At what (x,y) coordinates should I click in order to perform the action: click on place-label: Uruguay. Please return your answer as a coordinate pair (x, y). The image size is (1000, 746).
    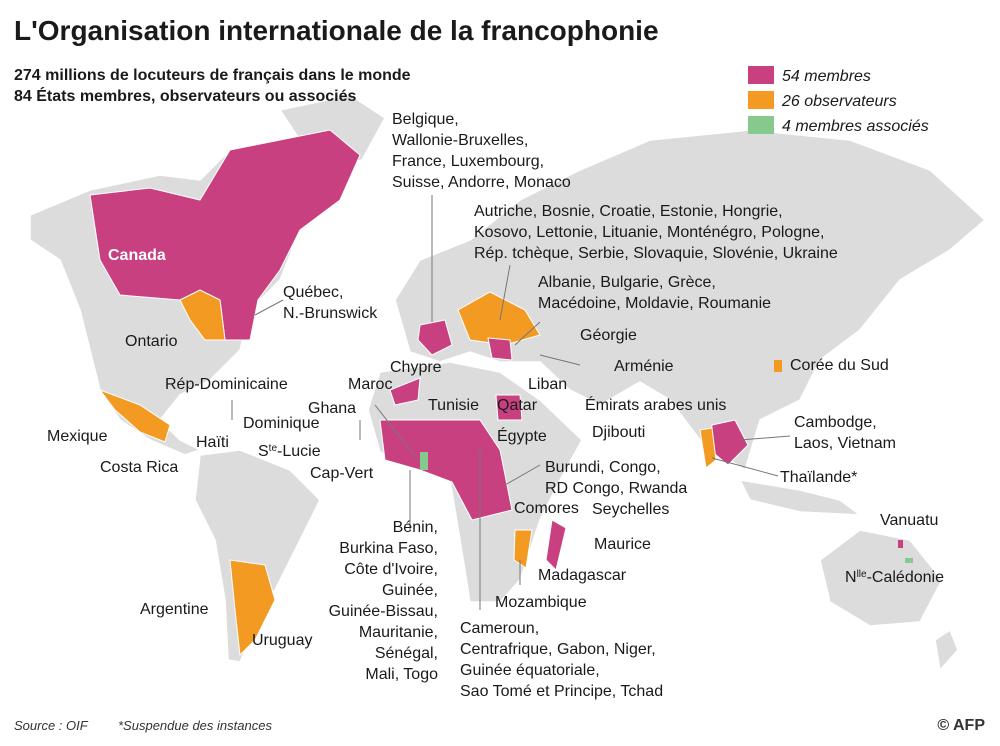
    Looking at the image, I should click on (282, 640).